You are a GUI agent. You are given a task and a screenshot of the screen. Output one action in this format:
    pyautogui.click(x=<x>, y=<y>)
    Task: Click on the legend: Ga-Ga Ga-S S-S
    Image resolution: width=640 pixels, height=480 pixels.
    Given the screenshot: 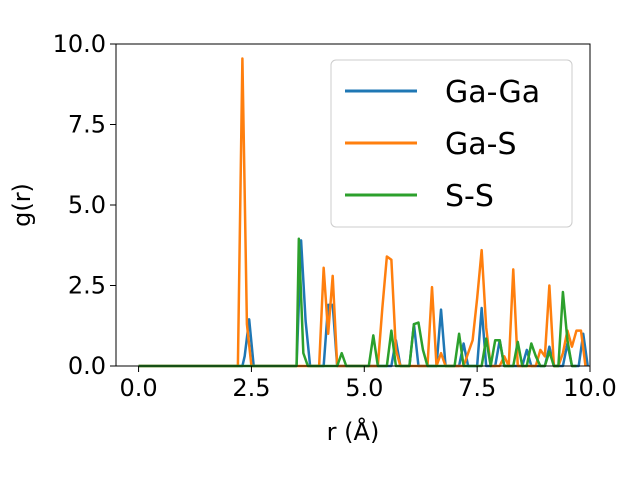 What is the action you would take?
    pyautogui.click(x=451, y=143)
    